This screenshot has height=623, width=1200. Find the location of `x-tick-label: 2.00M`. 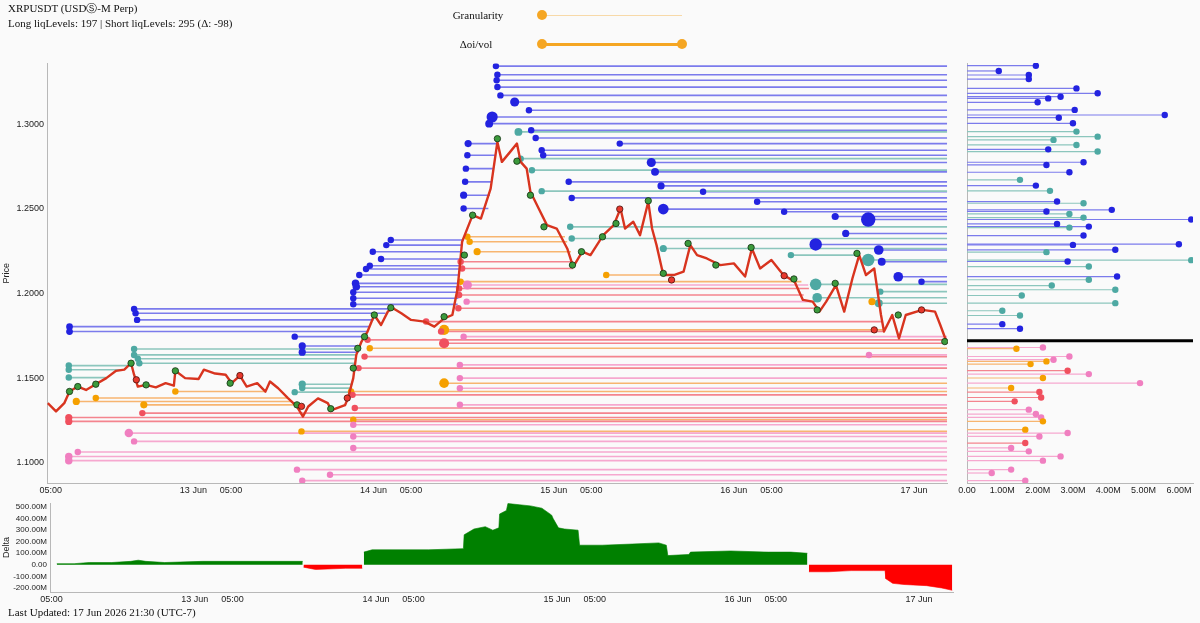

x-tick-label: 2.00M is located at coordinates (1038, 489).